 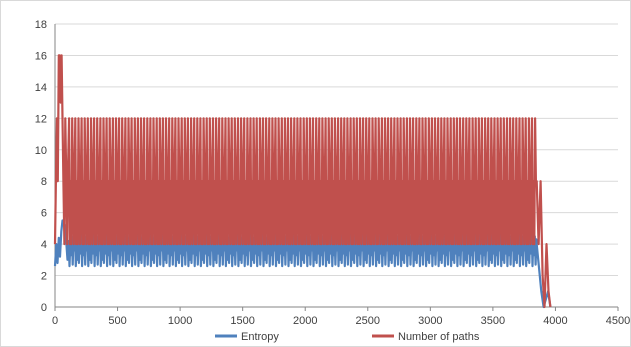 What do you see at coordinates (41, 25) in the screenshot?
I see `y-tick-label: 18` at bounding box center [41, 25].